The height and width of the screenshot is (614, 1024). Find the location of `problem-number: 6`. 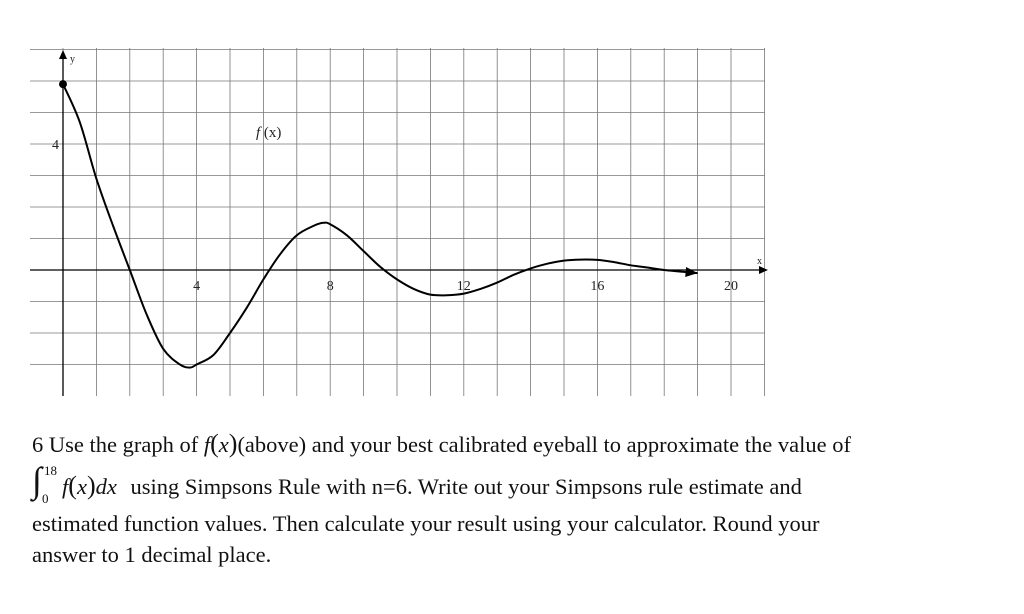

problem-number: 6 is located at coordinates (38, 444).